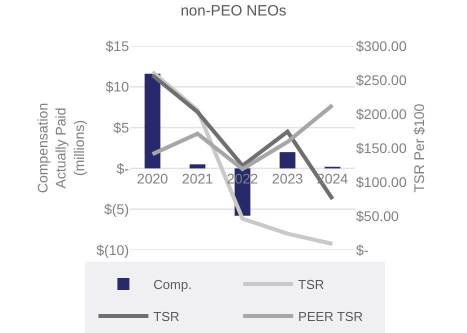 The width and height of the screenshot is (467, 333). What do you see at coordinates (172, 284) in the screenshot?
I see `legend-label: Comp.` at bounding box center [172, 284].